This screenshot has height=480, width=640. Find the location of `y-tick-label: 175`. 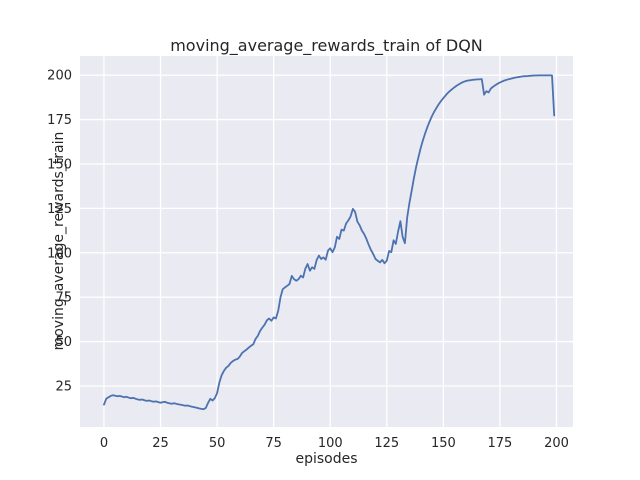

y-tick-label: 175 is located at coordinates (59, 120).